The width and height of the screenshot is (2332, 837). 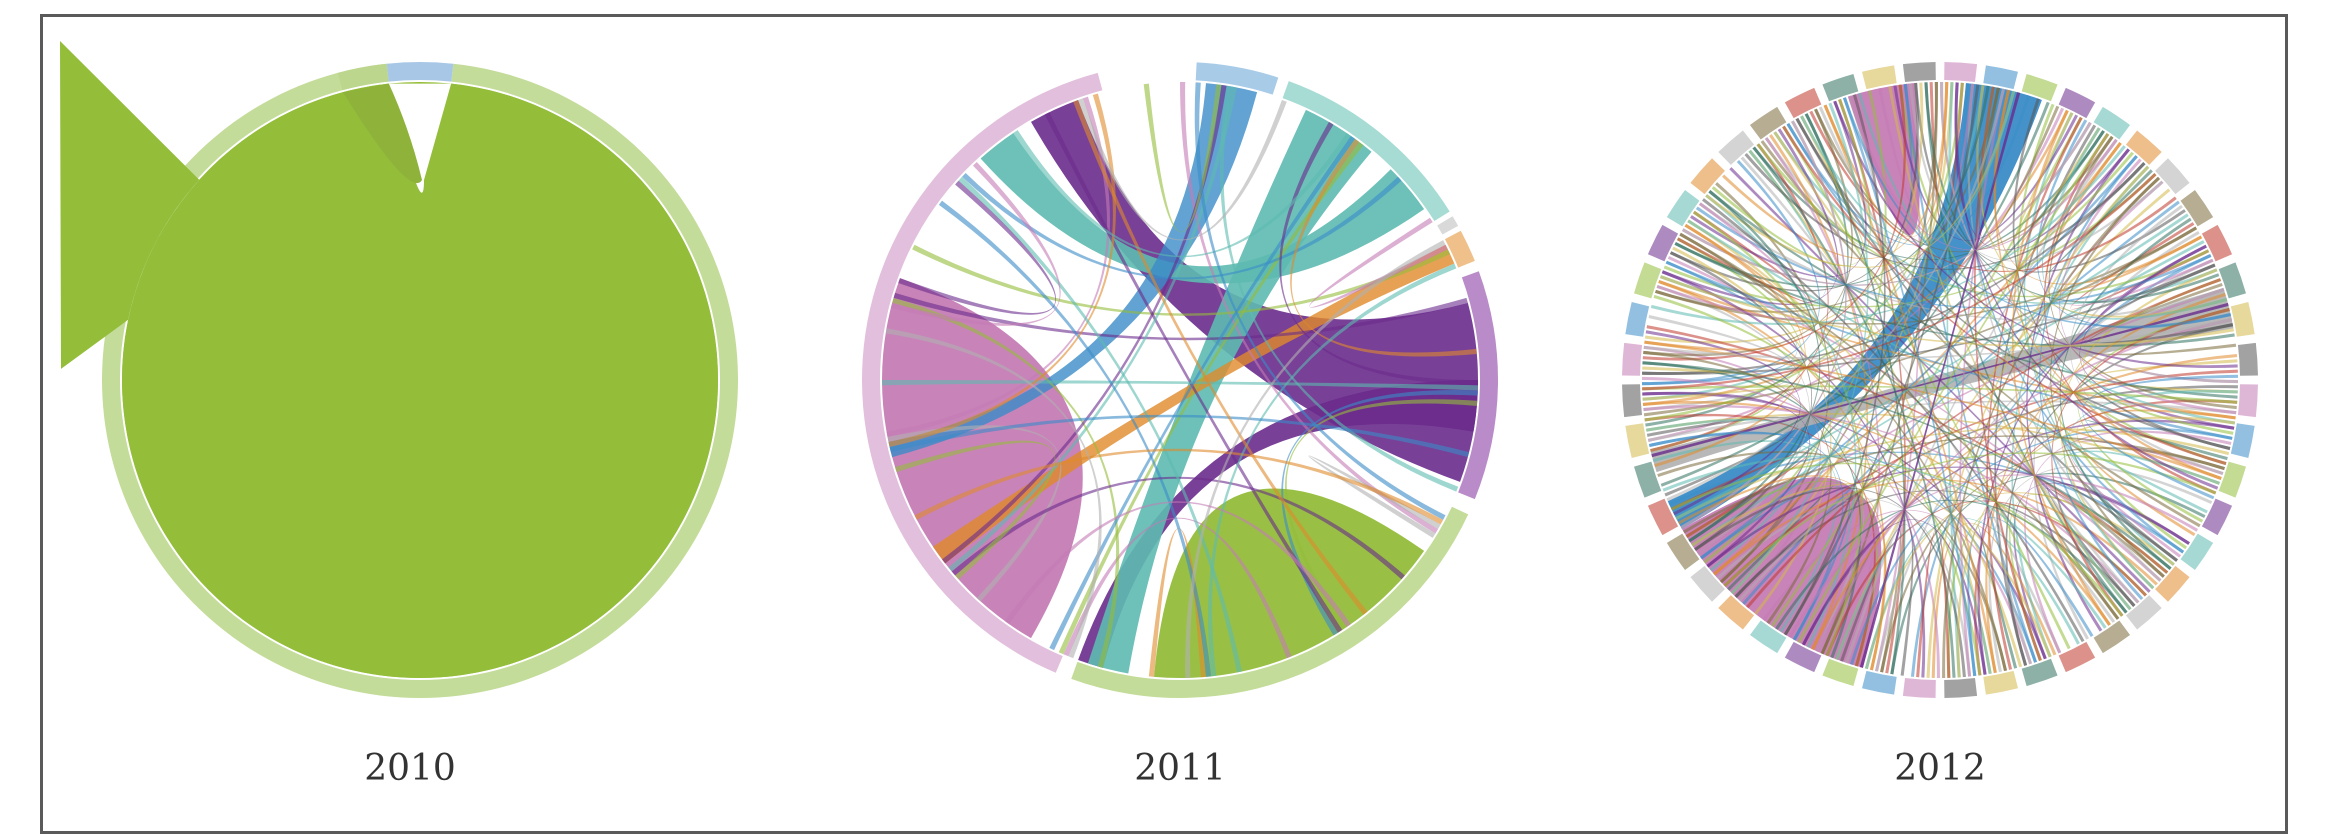 I want to click on year-label-2010: 2010, so click(x=410, y=768).